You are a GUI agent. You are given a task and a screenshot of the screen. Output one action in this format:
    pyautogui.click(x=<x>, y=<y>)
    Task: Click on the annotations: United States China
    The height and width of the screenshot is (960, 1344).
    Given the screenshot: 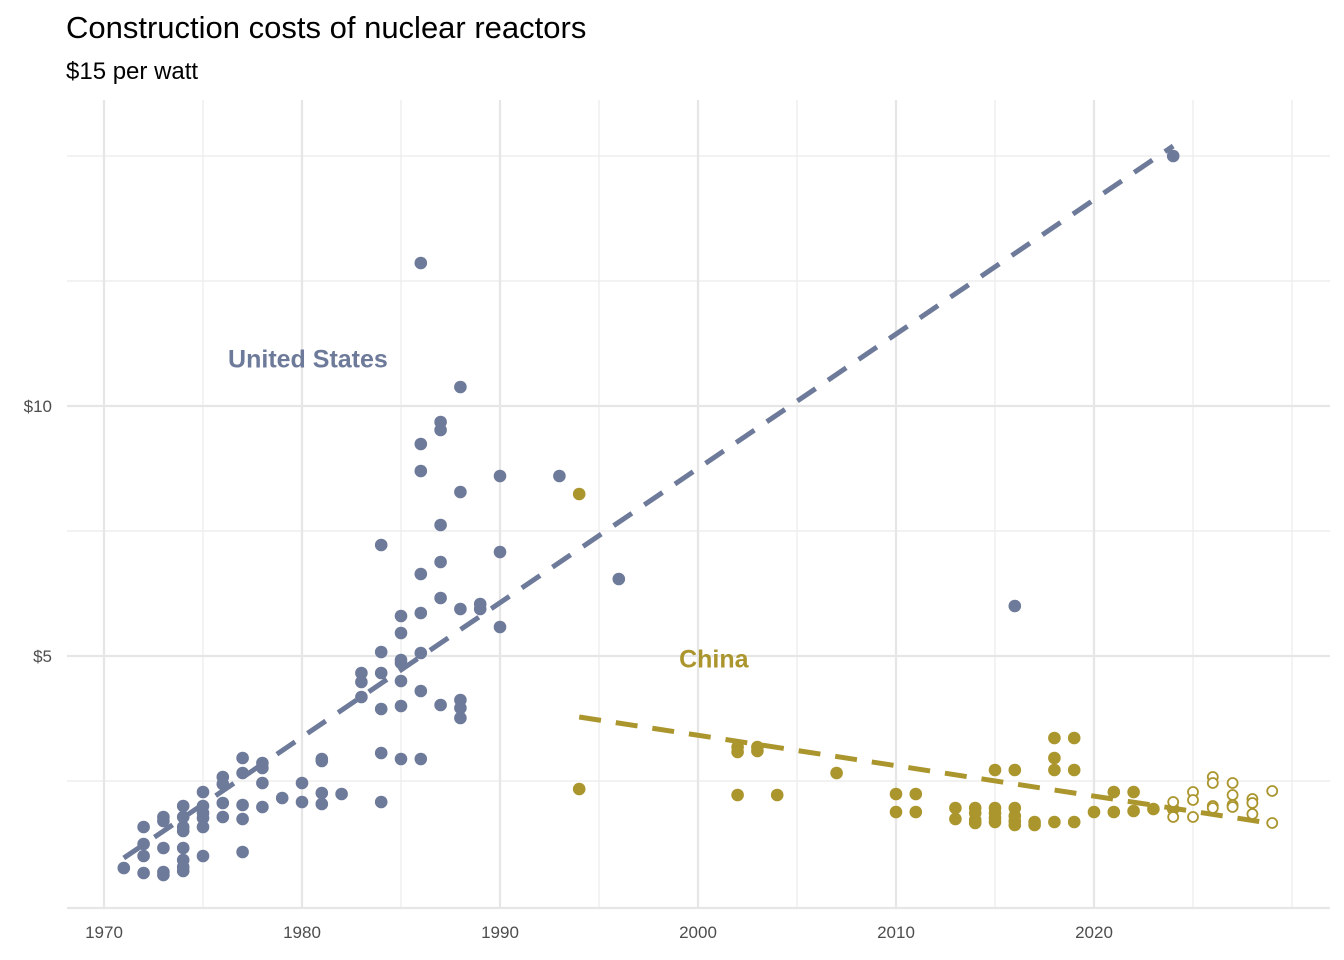 What is the action you would take?
    pyautogui.click(x=489, y=510)
    